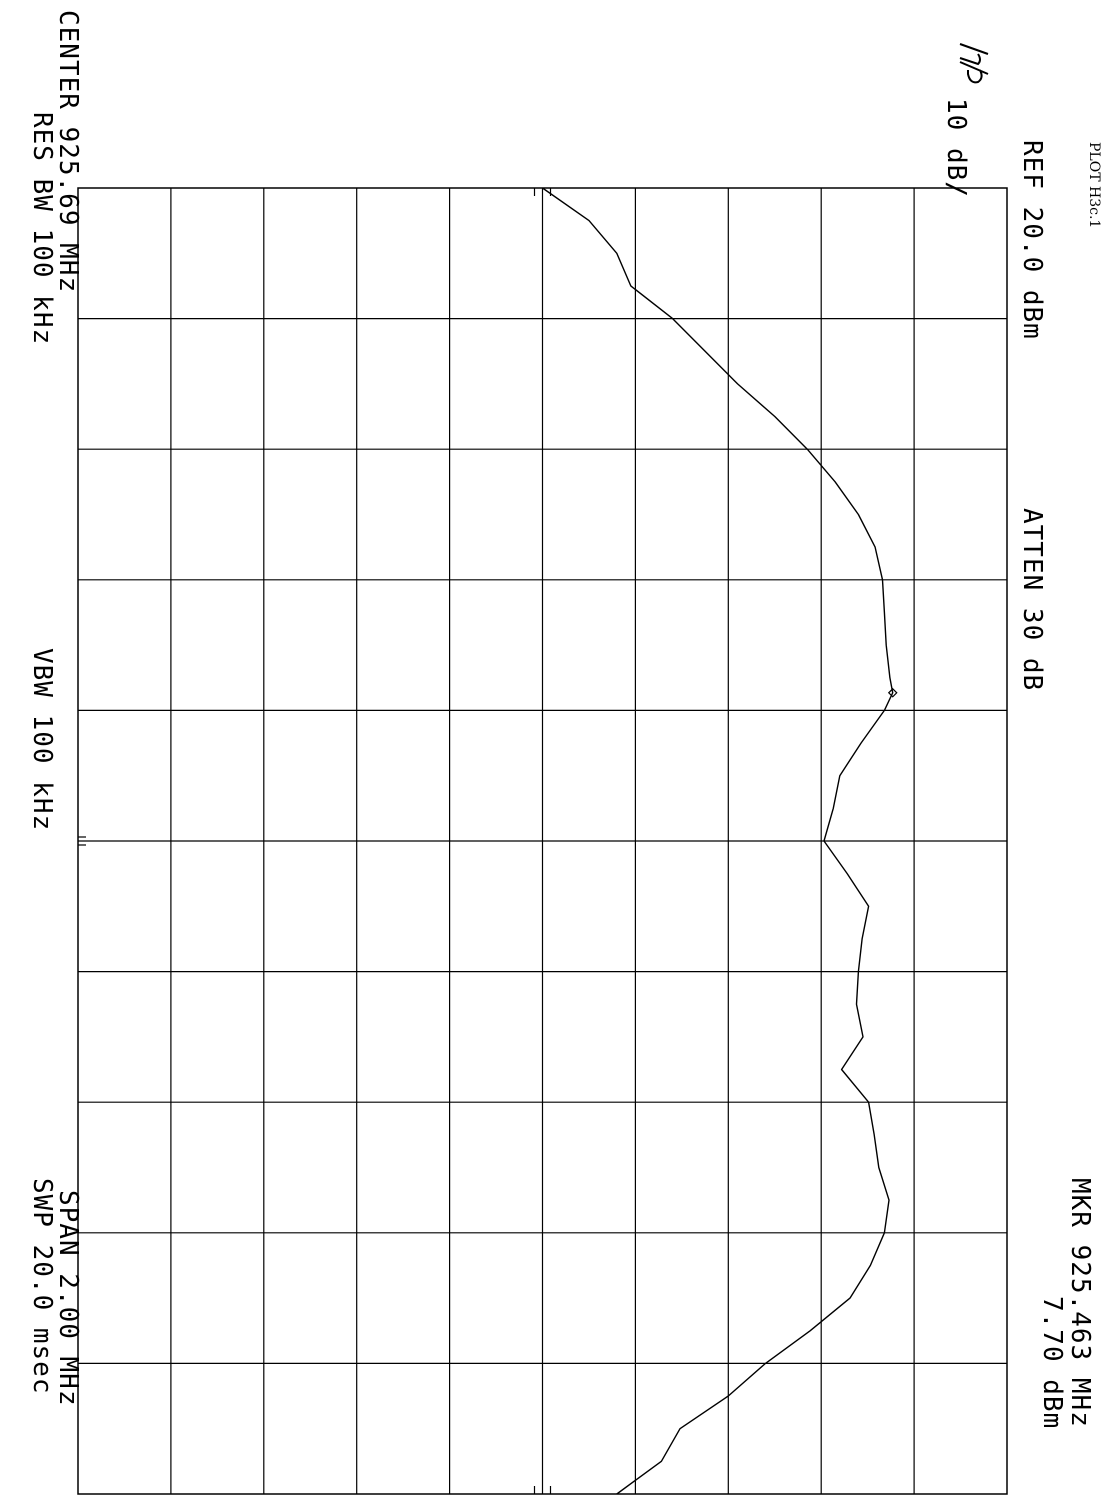 This screenshot has height=1501, width=1111. I want to click on marker-freq-label: MKR 925.463 MHz, so click(1080, 1303).